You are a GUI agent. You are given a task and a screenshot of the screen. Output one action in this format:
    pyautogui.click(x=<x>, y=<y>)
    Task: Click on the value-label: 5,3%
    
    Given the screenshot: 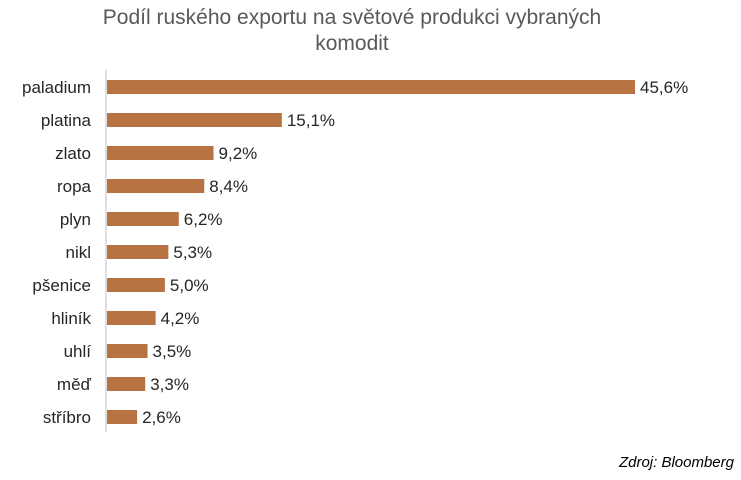 What is the action you would take?
    pyautogui.click(x=192, y=252)
    